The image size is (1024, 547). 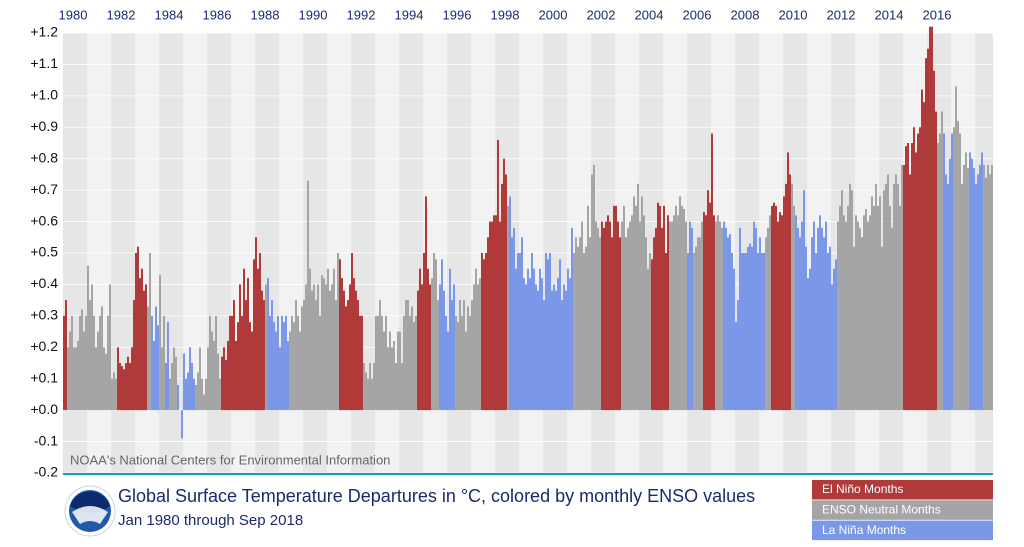 What do you see at coordinates (862, 489) in the screenshot?
I see `legend-label: El Niño Months` at bounding box center [862, 489].